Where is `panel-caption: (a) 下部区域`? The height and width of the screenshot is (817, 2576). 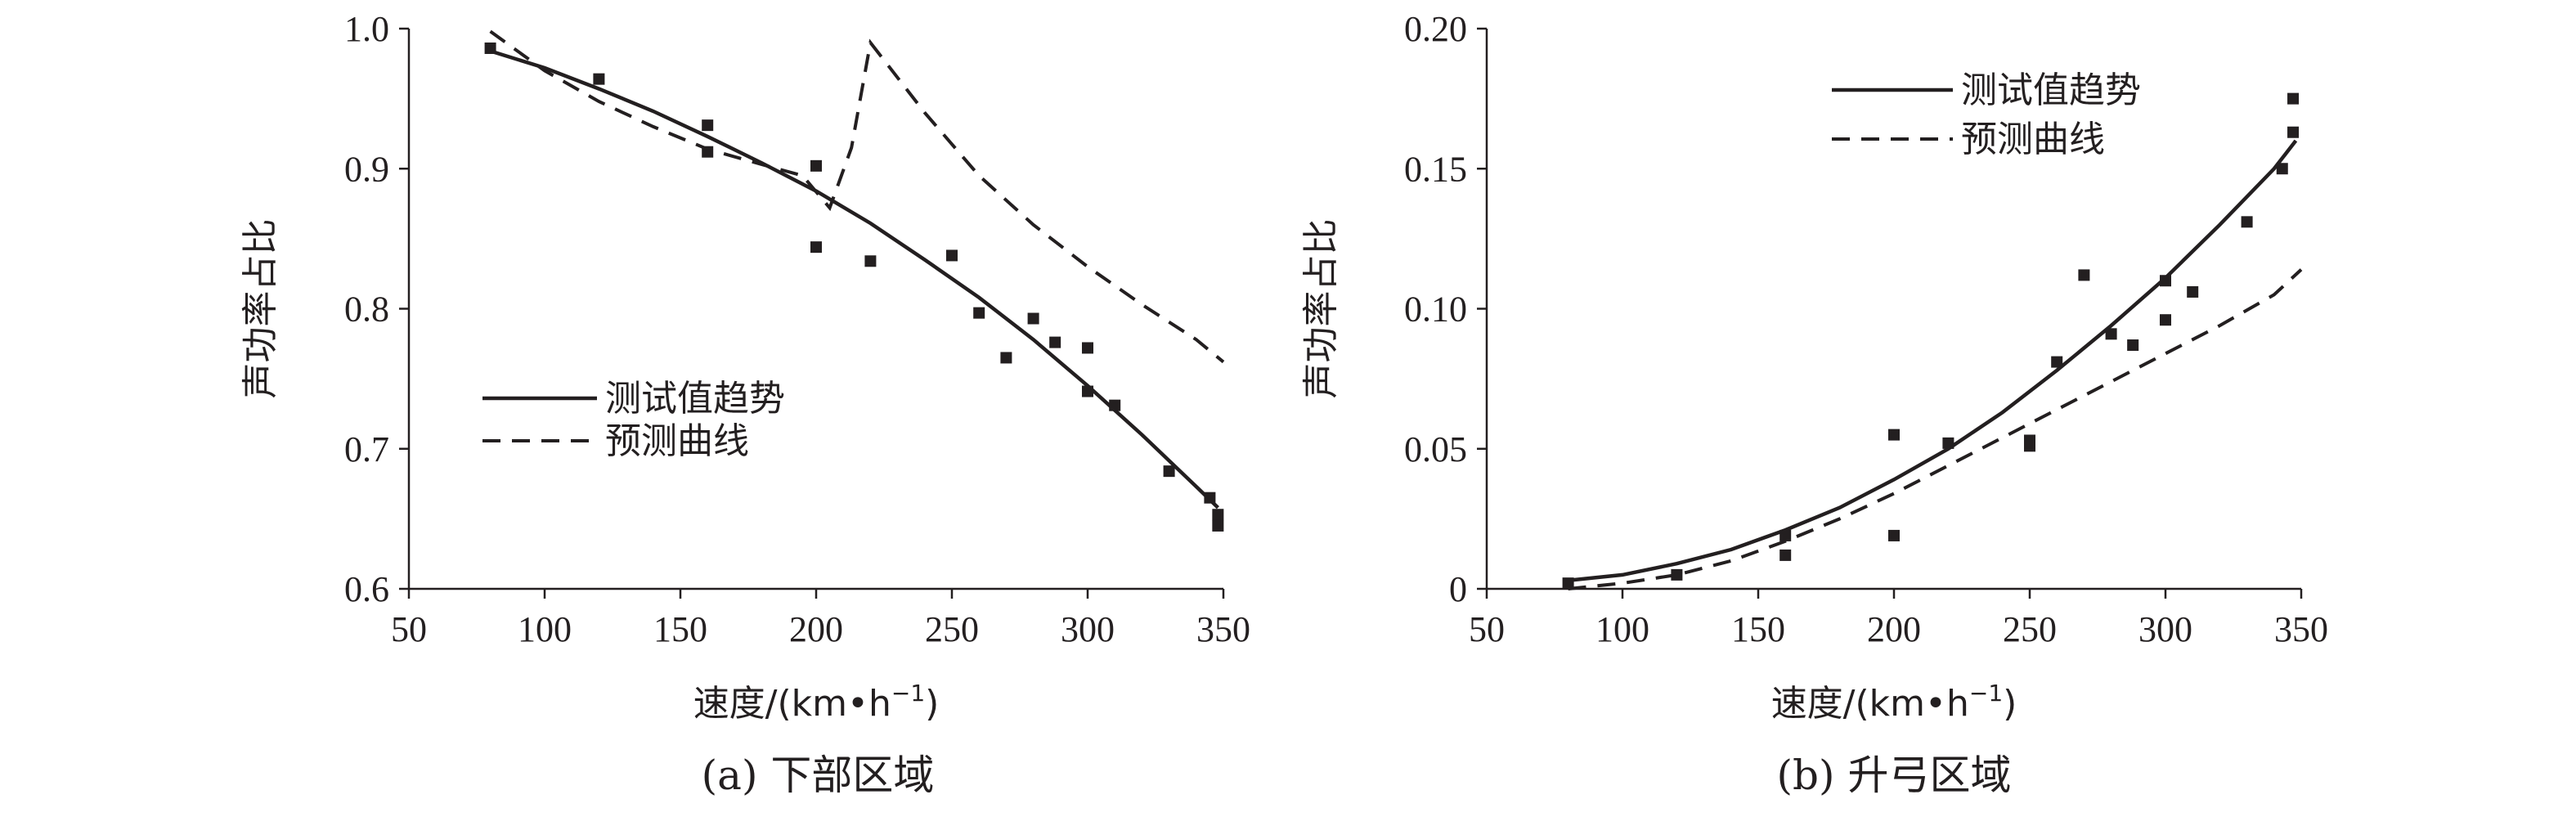 panel-caption: (a) 下部区域 is located at coordinates (818, 775).